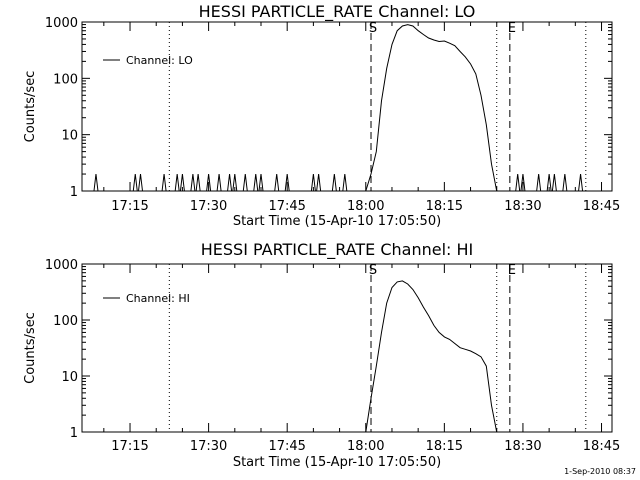 This screenshot has height=480, width=640. I want to click on chart-title: HESSI PARTICLE_RATE Channel: HI, so click(337, 250).